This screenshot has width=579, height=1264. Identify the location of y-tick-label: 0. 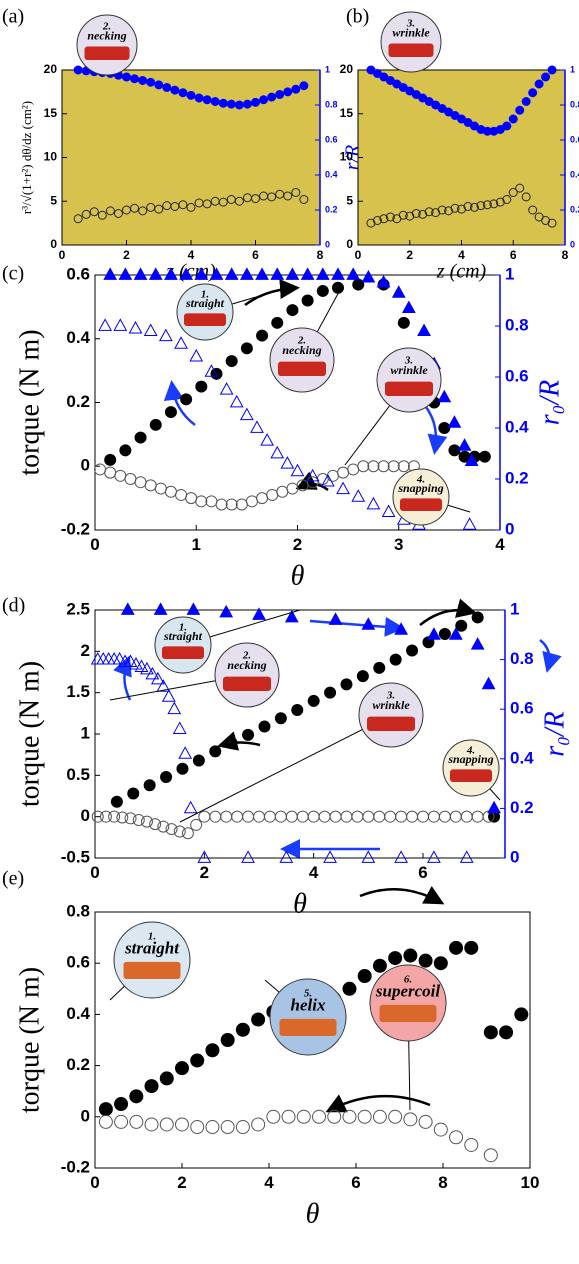
(85, 465).